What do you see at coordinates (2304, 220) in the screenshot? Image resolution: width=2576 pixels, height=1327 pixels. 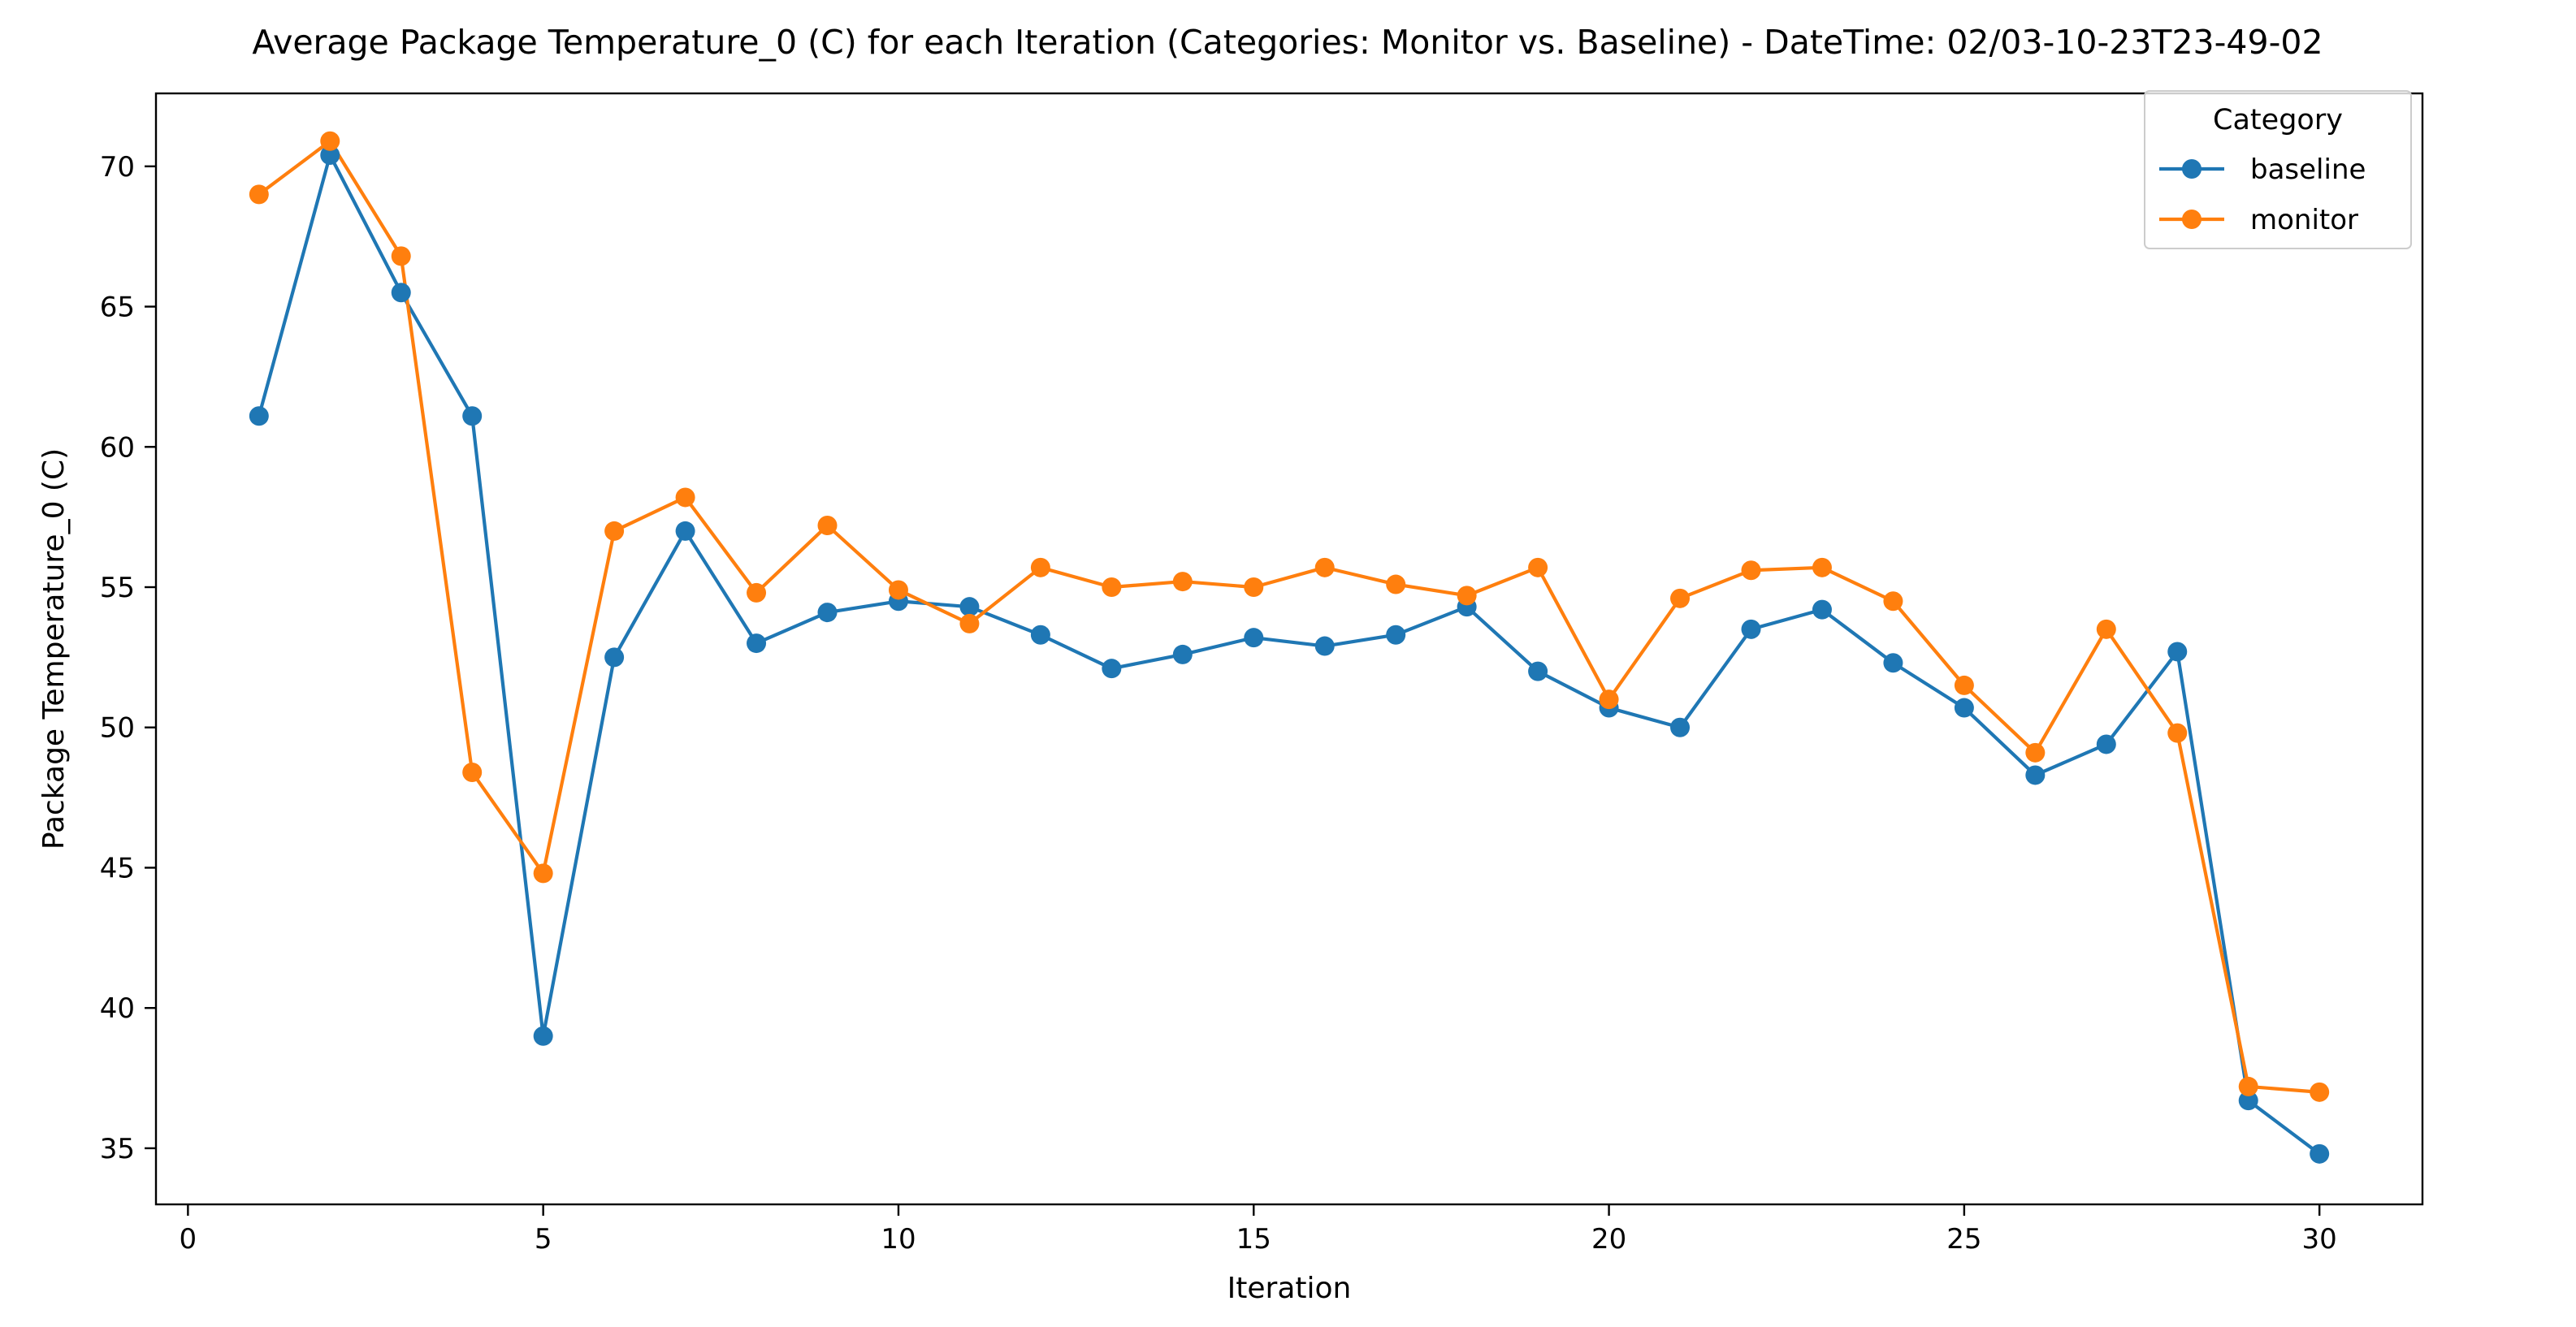 I see `legend-label-monitor: monitor` at bounding box center [2304, 220].